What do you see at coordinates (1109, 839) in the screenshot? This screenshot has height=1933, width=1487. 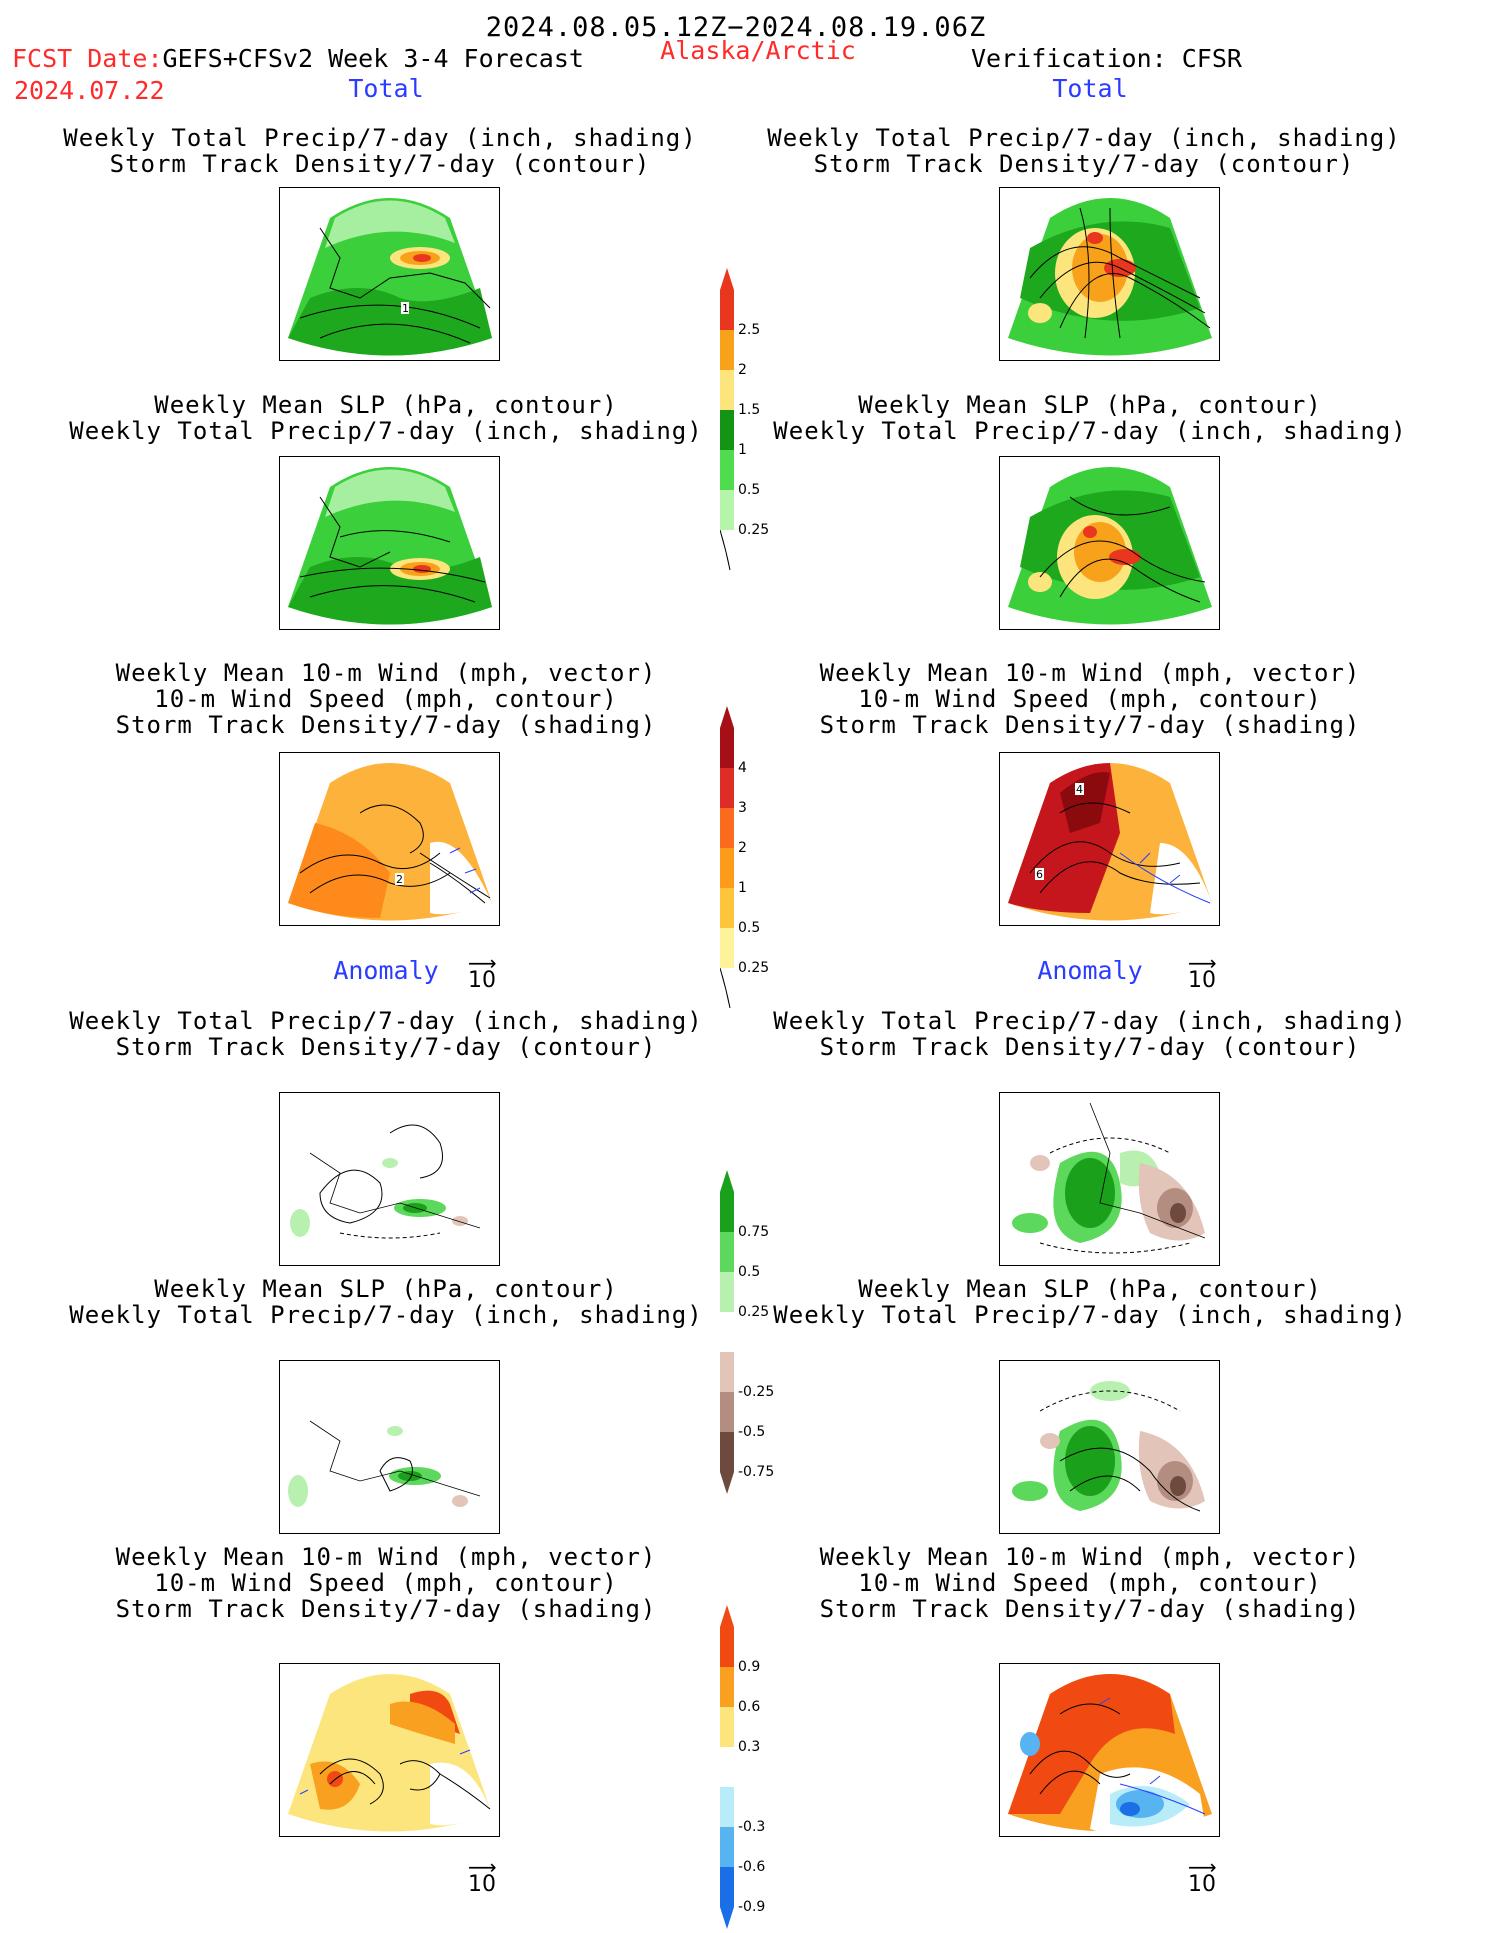 I see `map-ob-total-wind: 4 6` at bounding box center [1109, 839].